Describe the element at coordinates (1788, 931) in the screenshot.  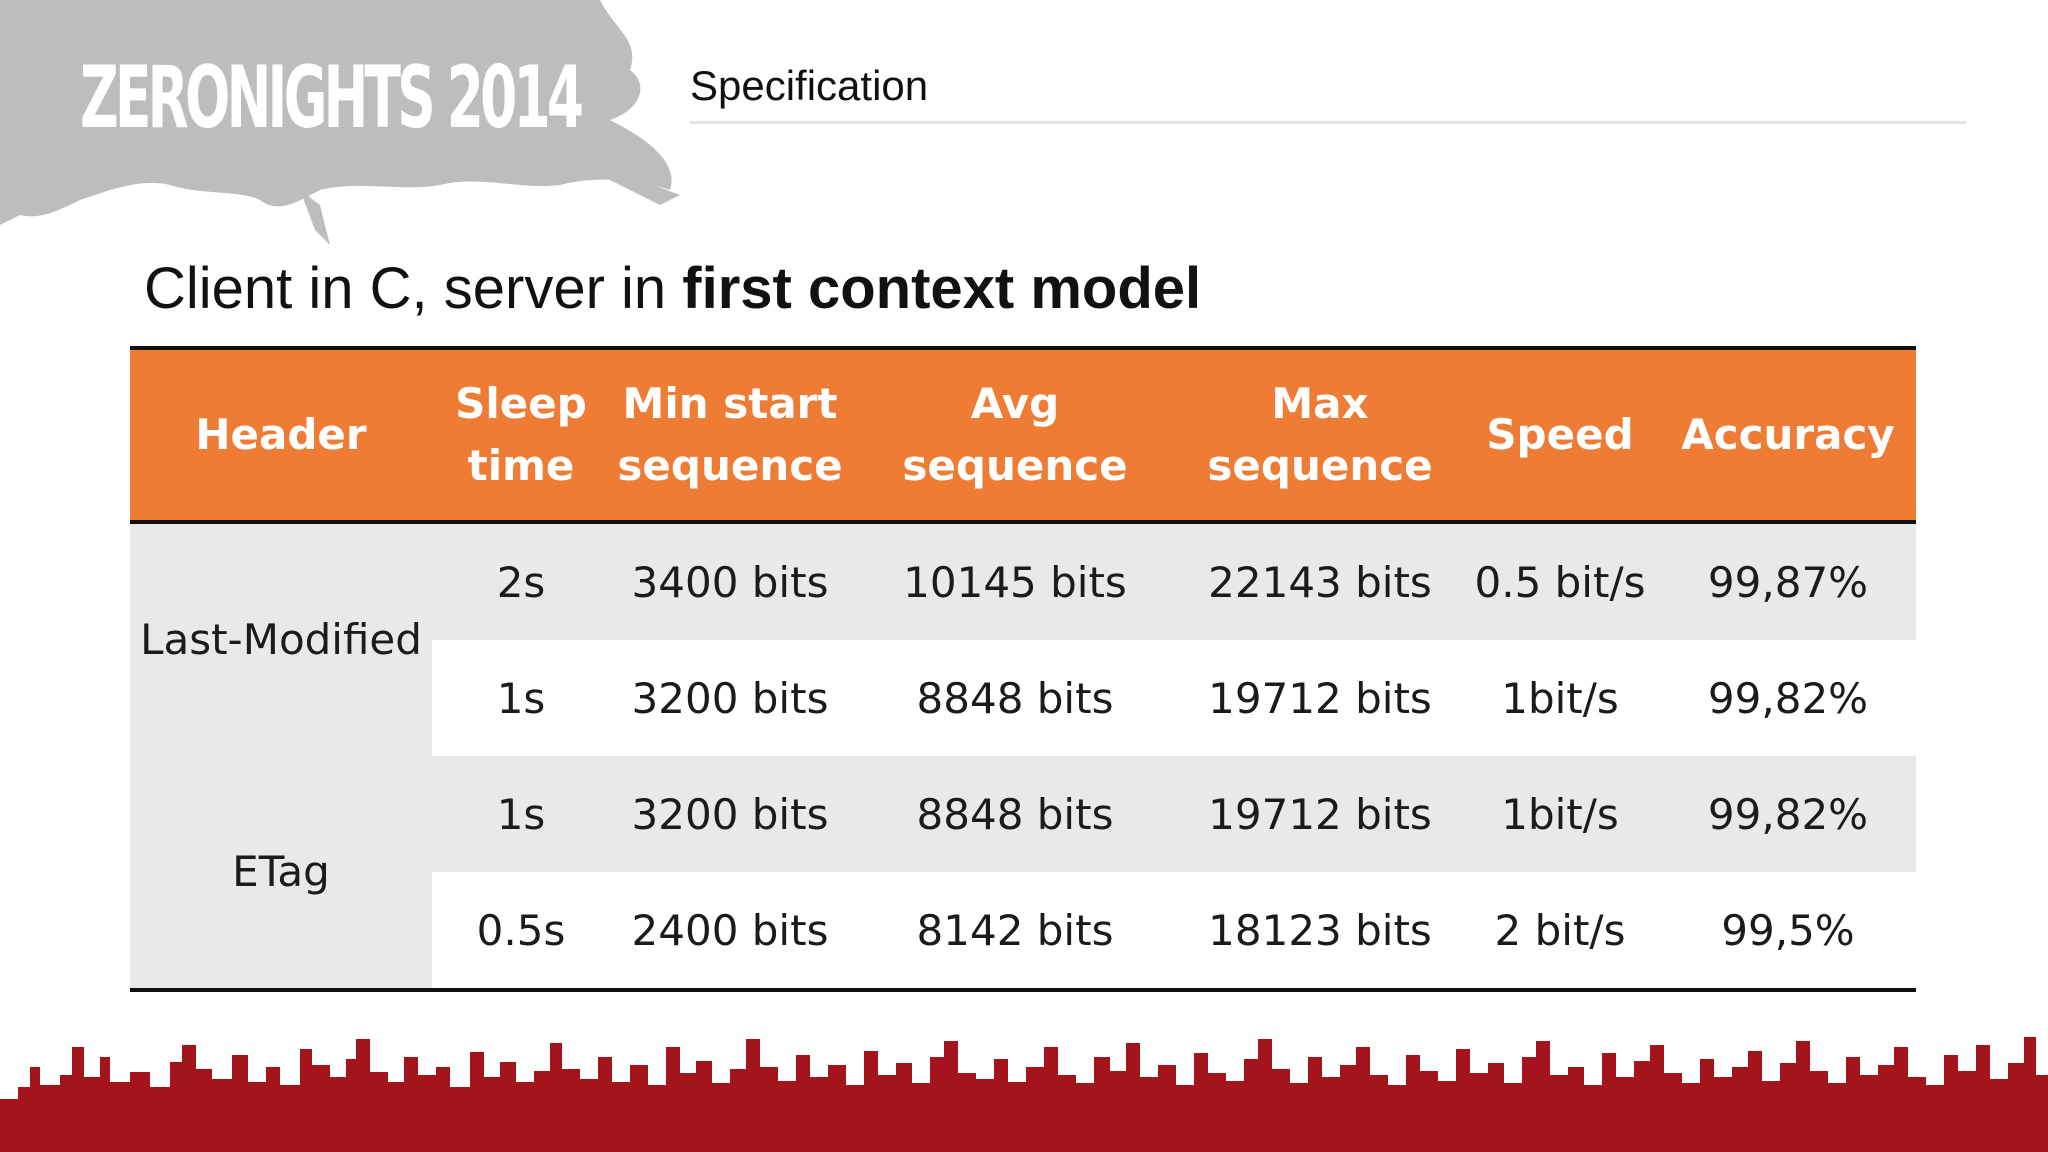
I see `accuracy-cell: 99,5%` at that location.